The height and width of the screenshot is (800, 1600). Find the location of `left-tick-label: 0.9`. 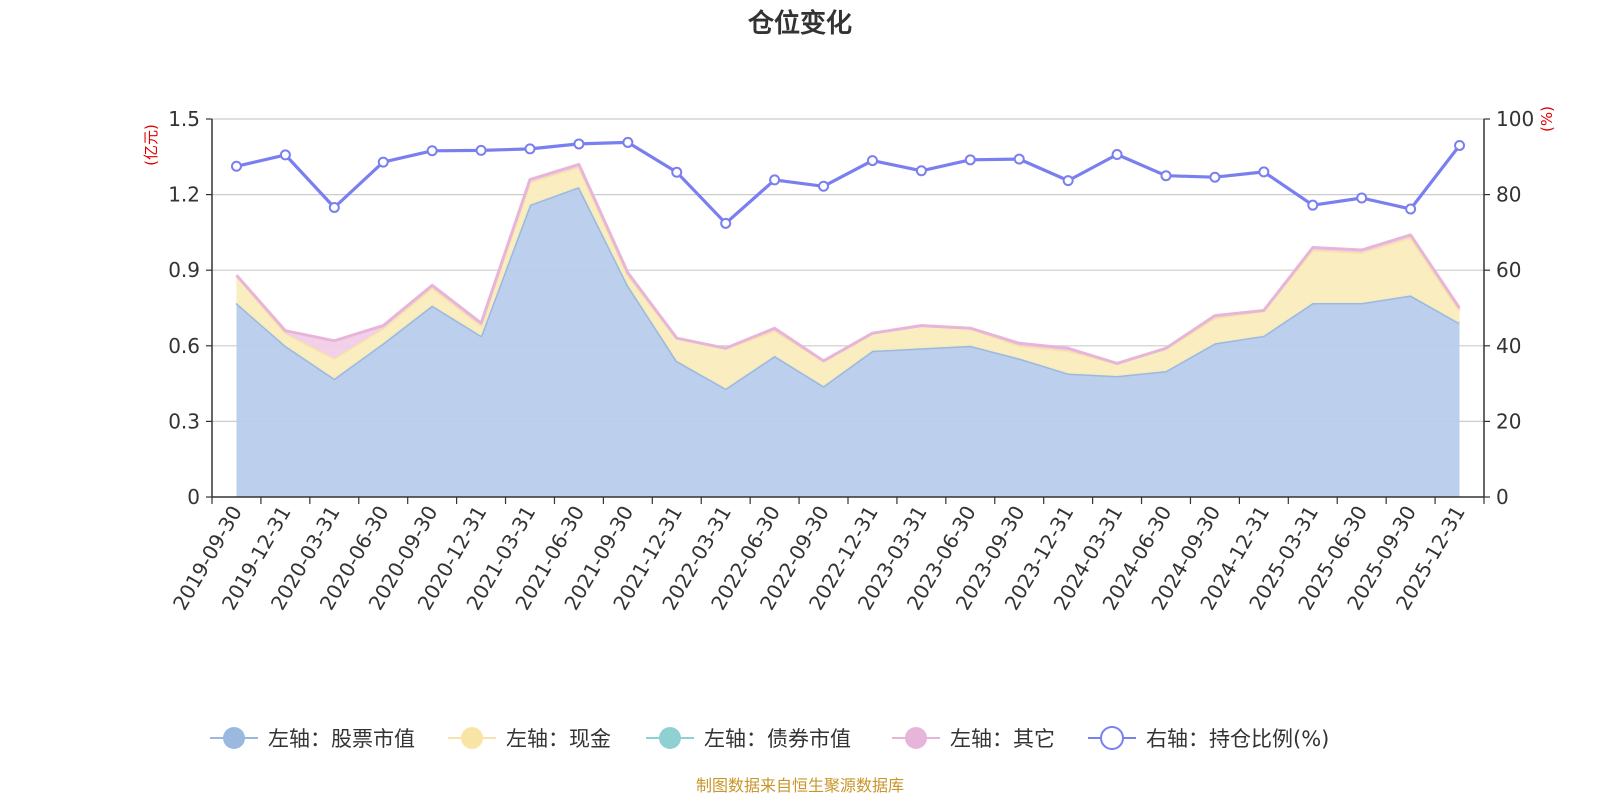

left-tick-label: 0.9 is located at coordinates (184, 270).